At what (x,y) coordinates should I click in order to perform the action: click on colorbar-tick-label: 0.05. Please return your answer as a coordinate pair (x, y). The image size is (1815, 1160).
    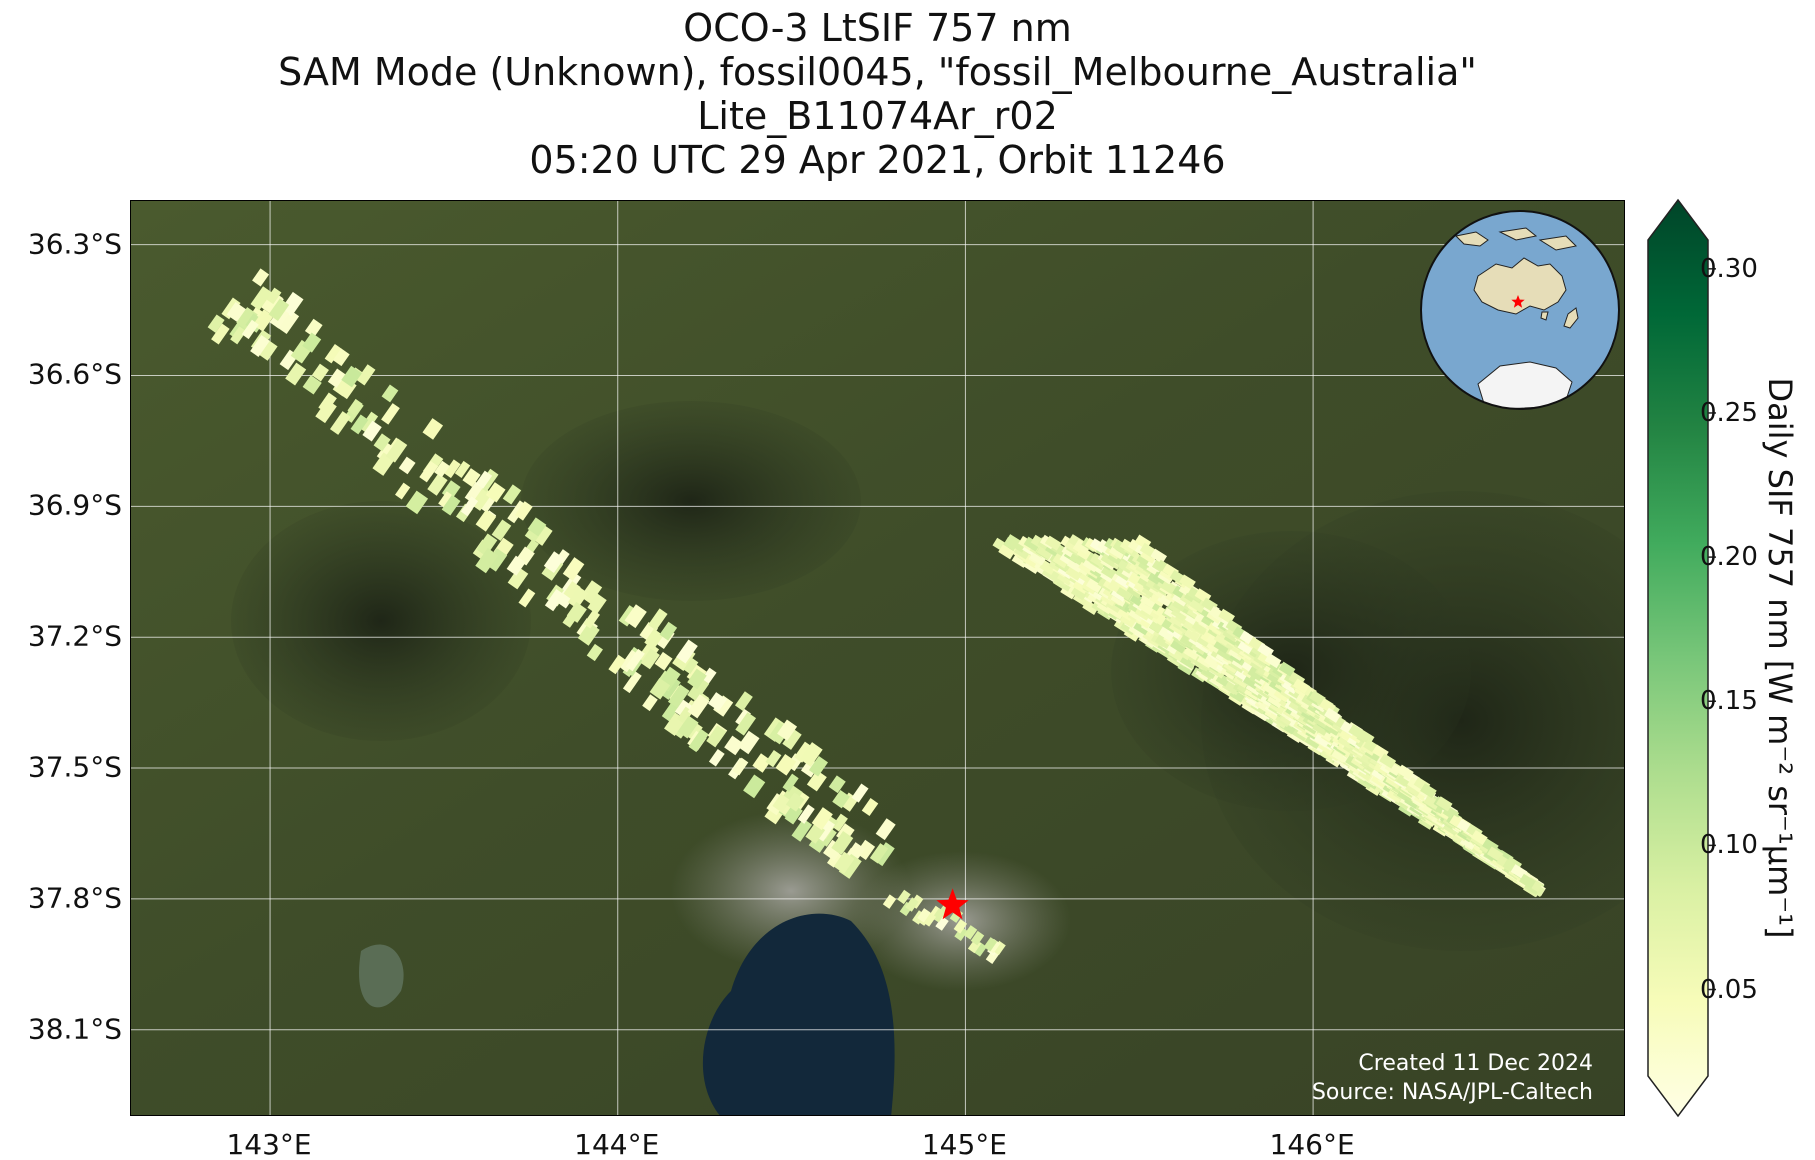
    Looking at the image, I should click on (1729, 989).